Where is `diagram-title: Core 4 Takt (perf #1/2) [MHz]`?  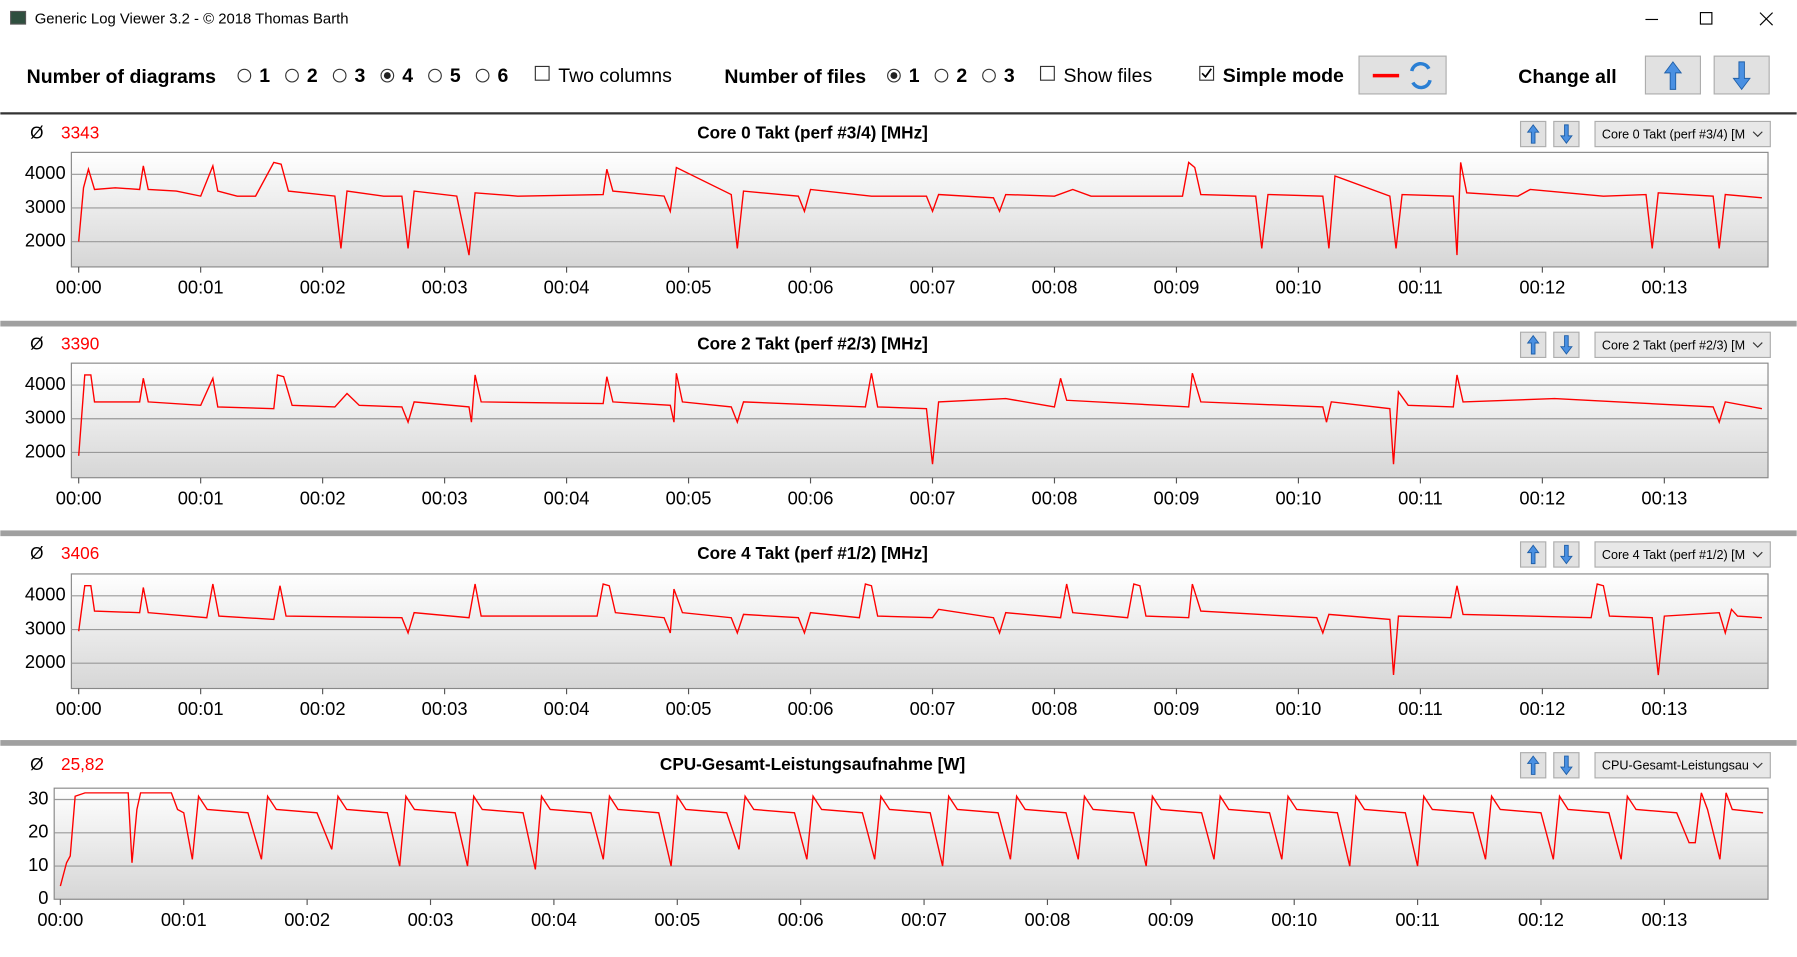
diagram-title: Core 4 Takt (perf #1/2) [MHz] is located at coordinates (812, 553).